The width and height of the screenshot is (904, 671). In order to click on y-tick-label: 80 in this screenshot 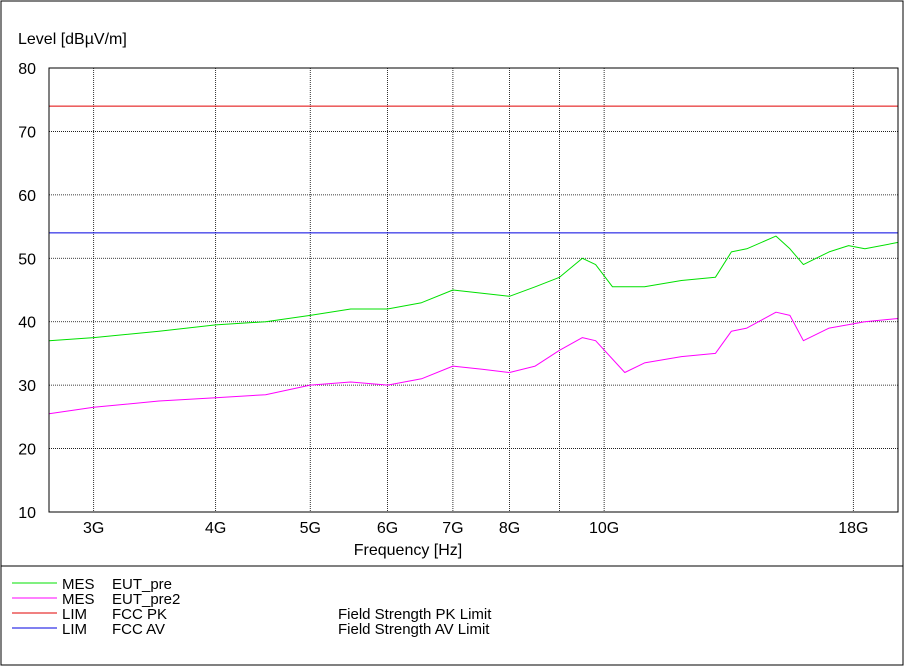, I will do `click(27, 69)`.